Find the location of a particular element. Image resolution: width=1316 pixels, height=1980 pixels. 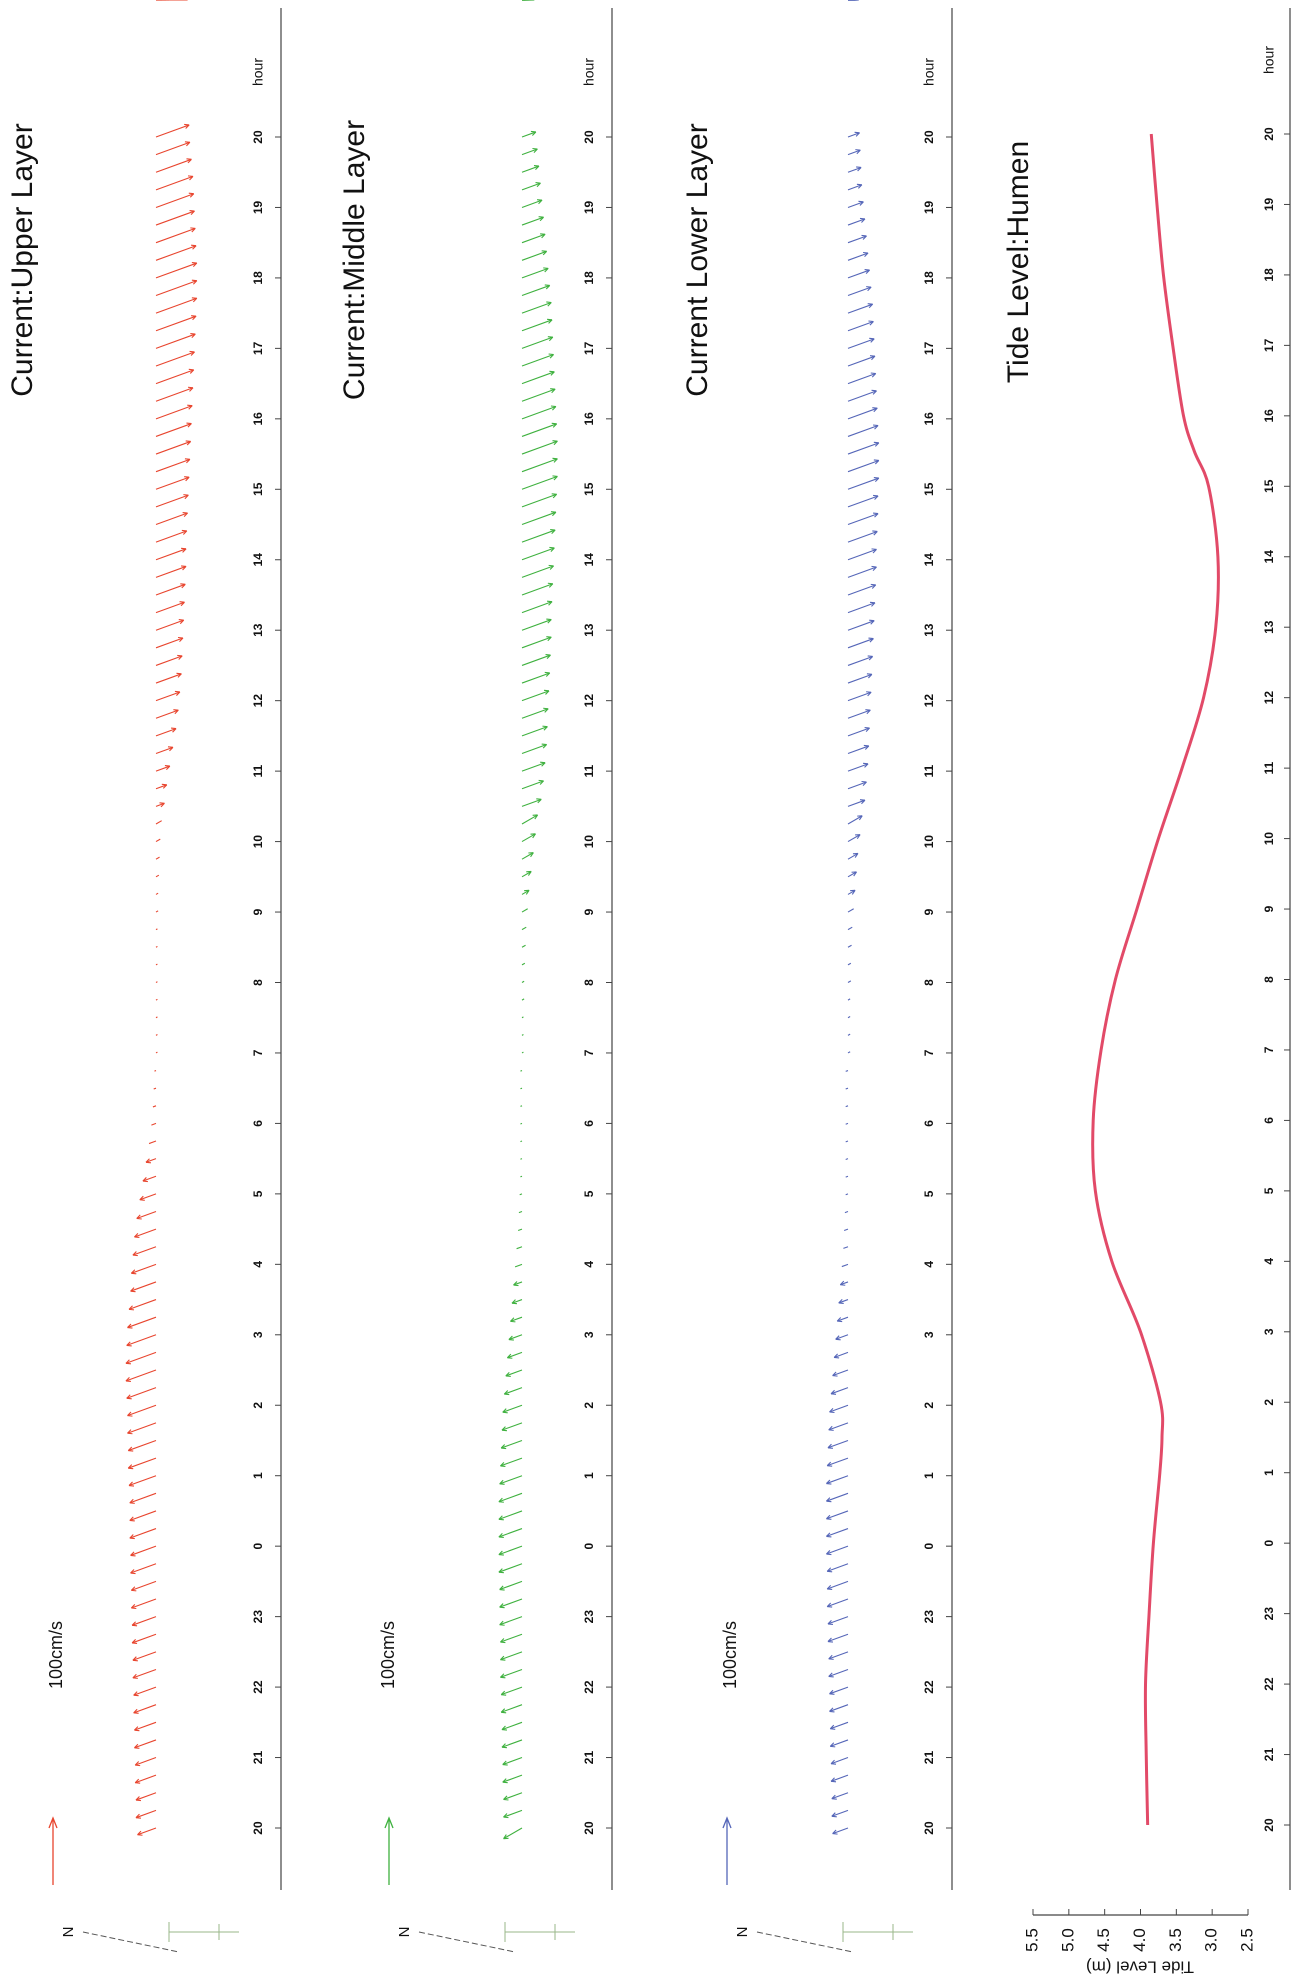

x-tick-label: 0 is located at coordinates (929, 1546).